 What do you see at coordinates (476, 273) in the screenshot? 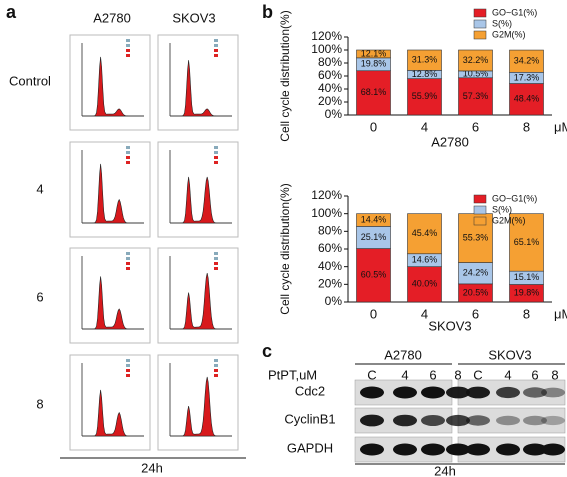
I see `value-label: 24.2%` at bounding box center [476, 273].